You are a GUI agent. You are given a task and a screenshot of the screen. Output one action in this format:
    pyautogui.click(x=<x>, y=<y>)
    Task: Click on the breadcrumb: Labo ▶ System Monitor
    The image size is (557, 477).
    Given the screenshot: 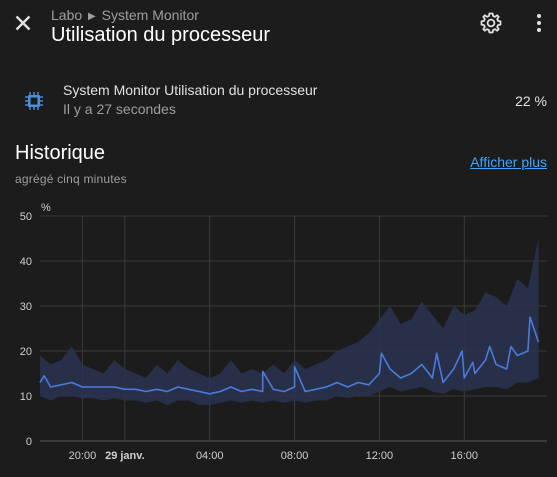 What is the action you would take?
    pyautogui.click(x=125, y=15)
    